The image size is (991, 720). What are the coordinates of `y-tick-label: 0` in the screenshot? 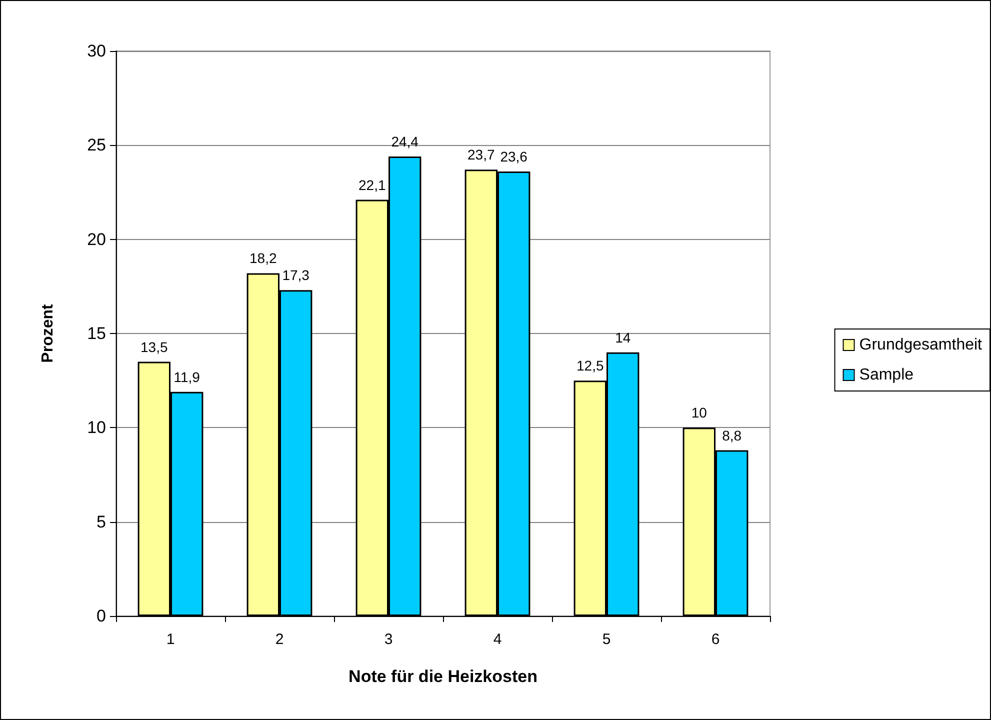 It's located at (101, 616).